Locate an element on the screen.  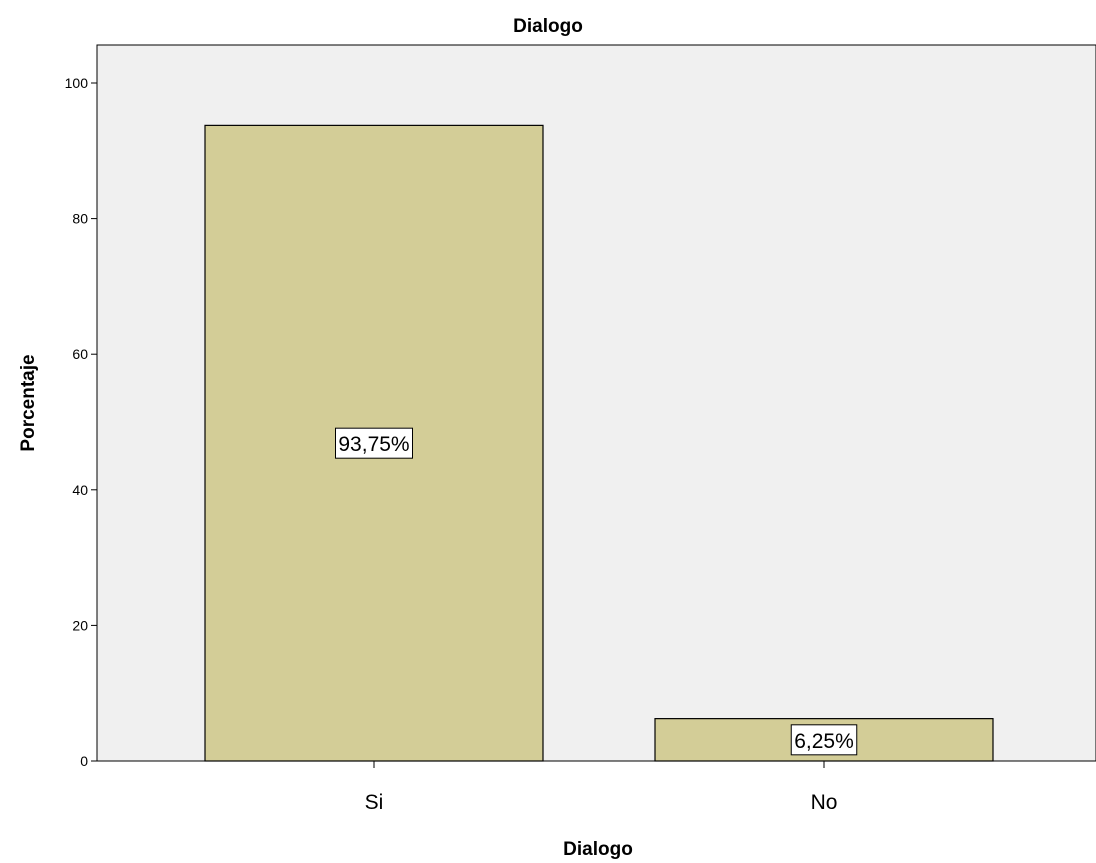
data-label-text: 6,25% is located at coordinates (824, 741).